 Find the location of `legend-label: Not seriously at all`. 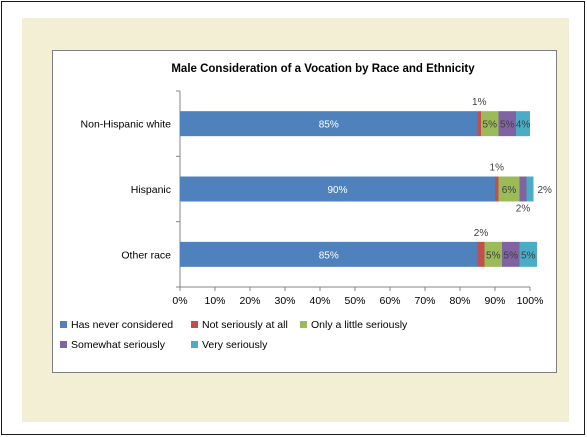

legend-label: Not seriously at all is located at coordinates (245, 325).